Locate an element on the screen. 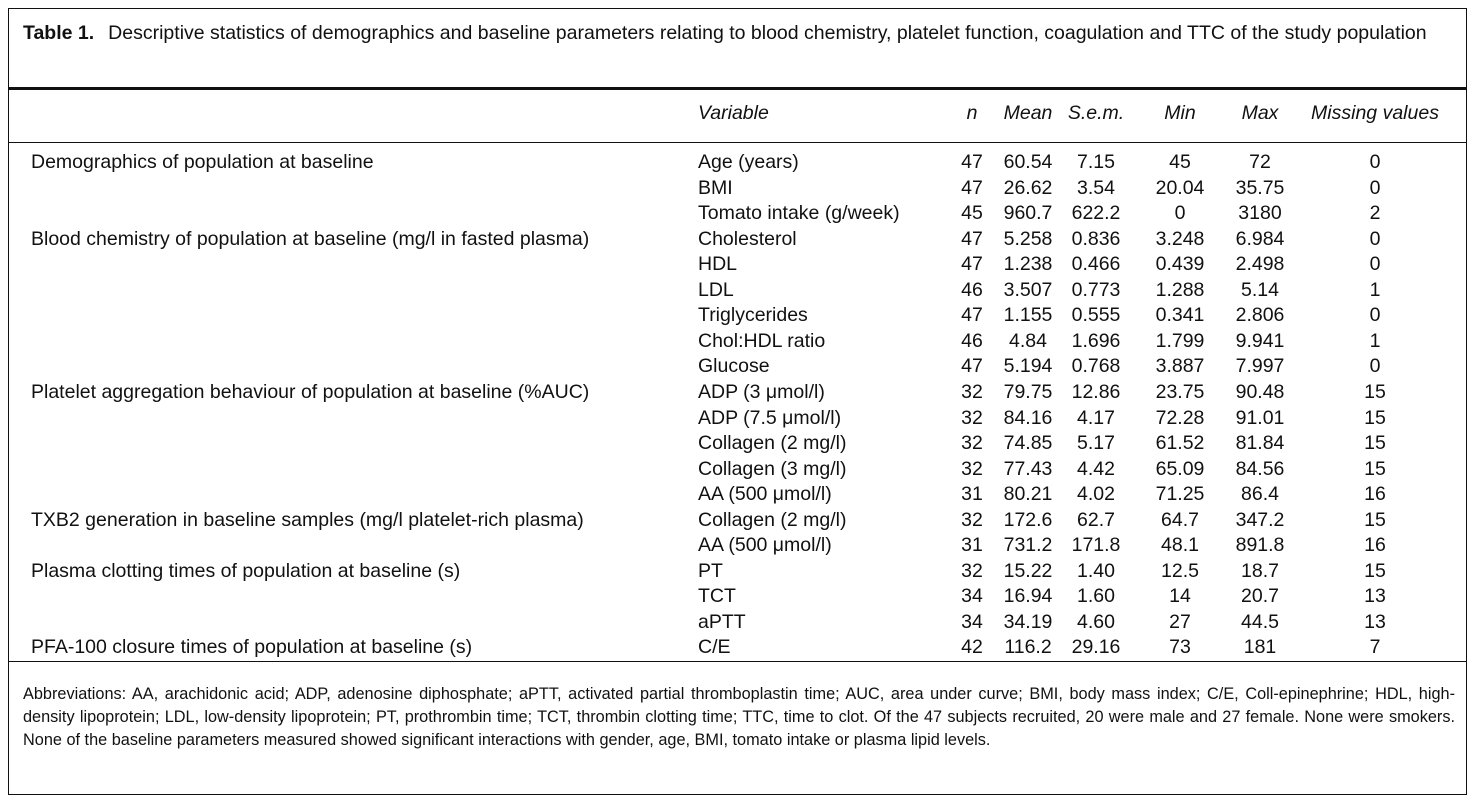 The width and height of the screenshot is (1477, 803). cell-max: 72 is located at coordinates (1260, 162).